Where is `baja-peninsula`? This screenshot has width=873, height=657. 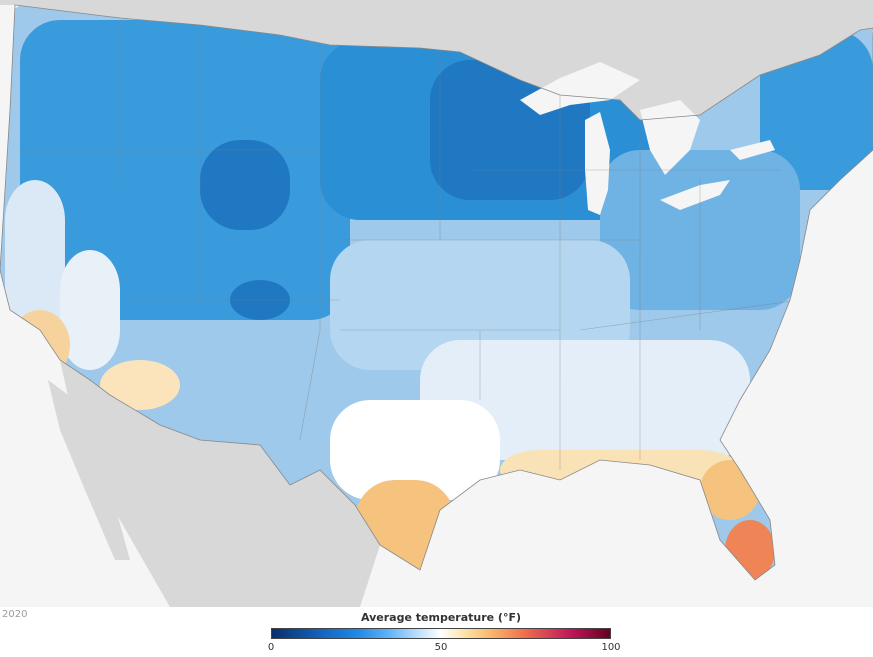
baja-peninsula is located at coordinates (89, 470).